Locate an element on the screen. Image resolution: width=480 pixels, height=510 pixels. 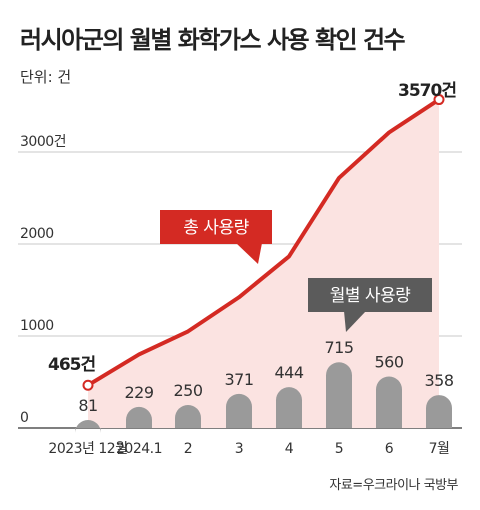
total-series-callout: 총 사용량 is located at coordinates (216, 237).